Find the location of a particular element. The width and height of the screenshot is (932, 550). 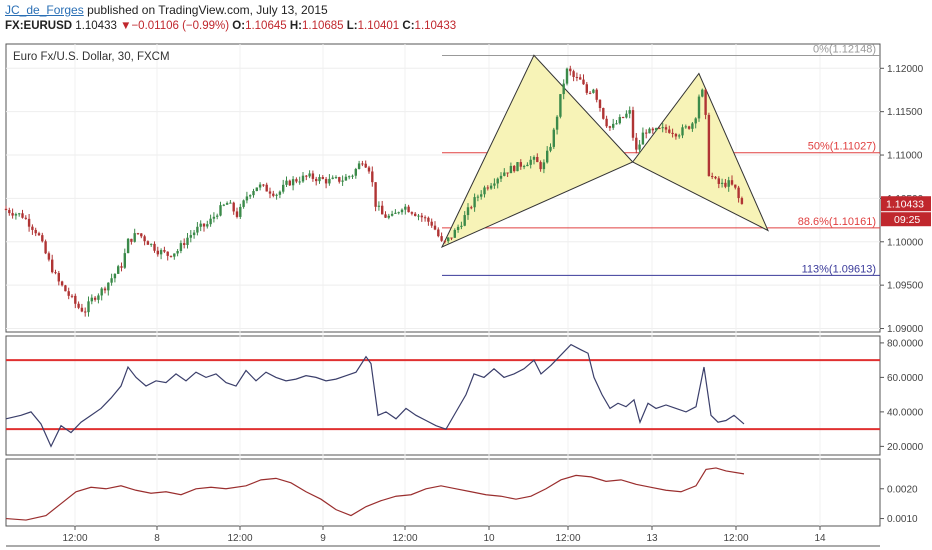

time-tick-label: 12:00 is located at coordinates (567, 538).